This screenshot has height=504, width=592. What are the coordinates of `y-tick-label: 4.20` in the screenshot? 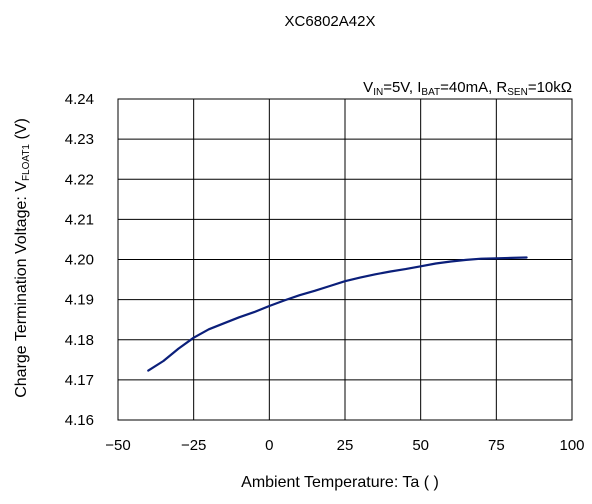 It's located at (79, 260).